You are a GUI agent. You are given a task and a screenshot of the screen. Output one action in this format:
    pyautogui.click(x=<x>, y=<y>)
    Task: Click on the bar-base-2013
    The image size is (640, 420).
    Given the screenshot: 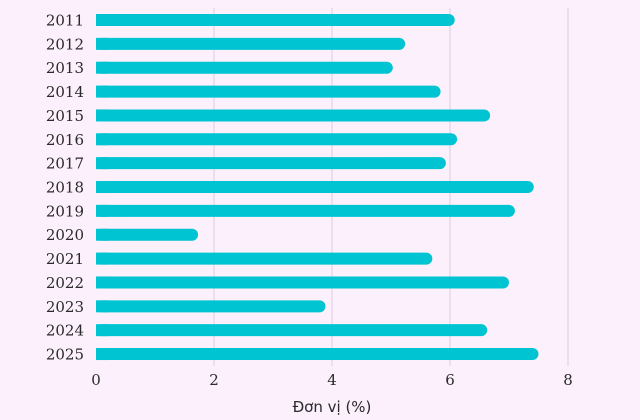 What is the action you would take?
    pyautogui.click(x=102, y=67)
    